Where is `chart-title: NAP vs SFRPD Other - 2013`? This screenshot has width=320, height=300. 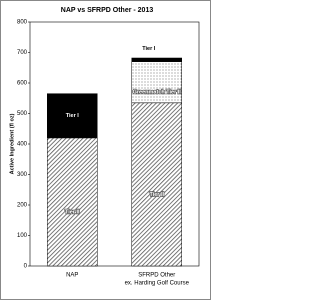
chart-title: NAP vs SFRPD Other - 2013 is located at coordinates (107, 10).